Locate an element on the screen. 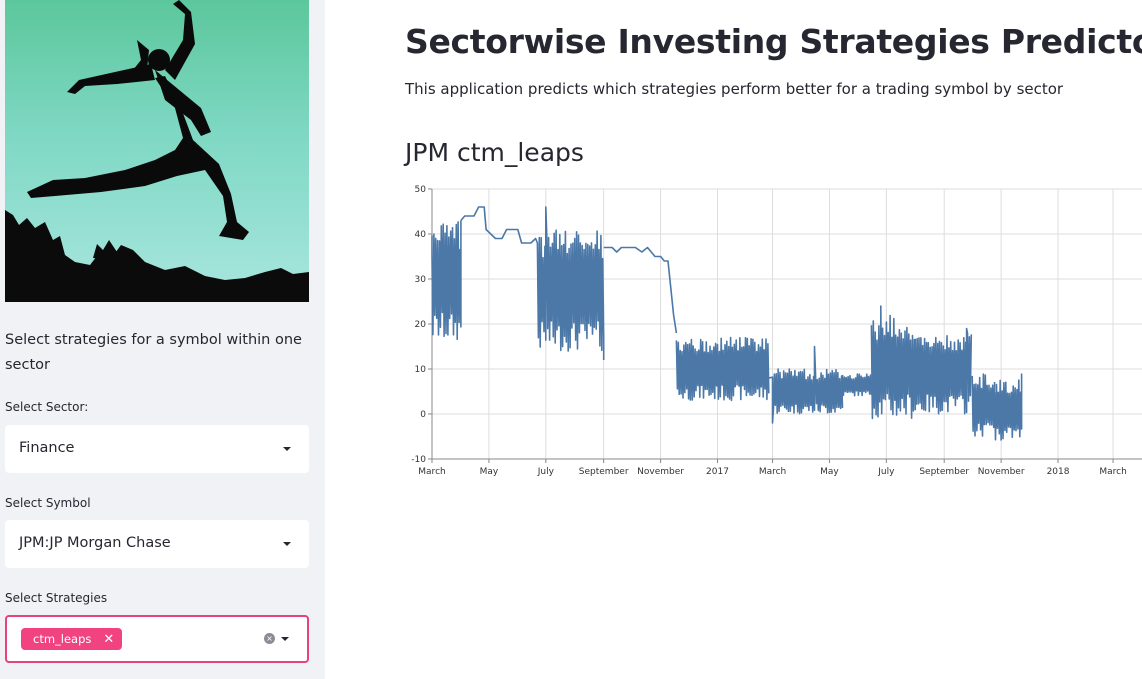 This screenshot has height=679, width=1142. sector-selected-value: Finance is located at coordinates (47, 448).